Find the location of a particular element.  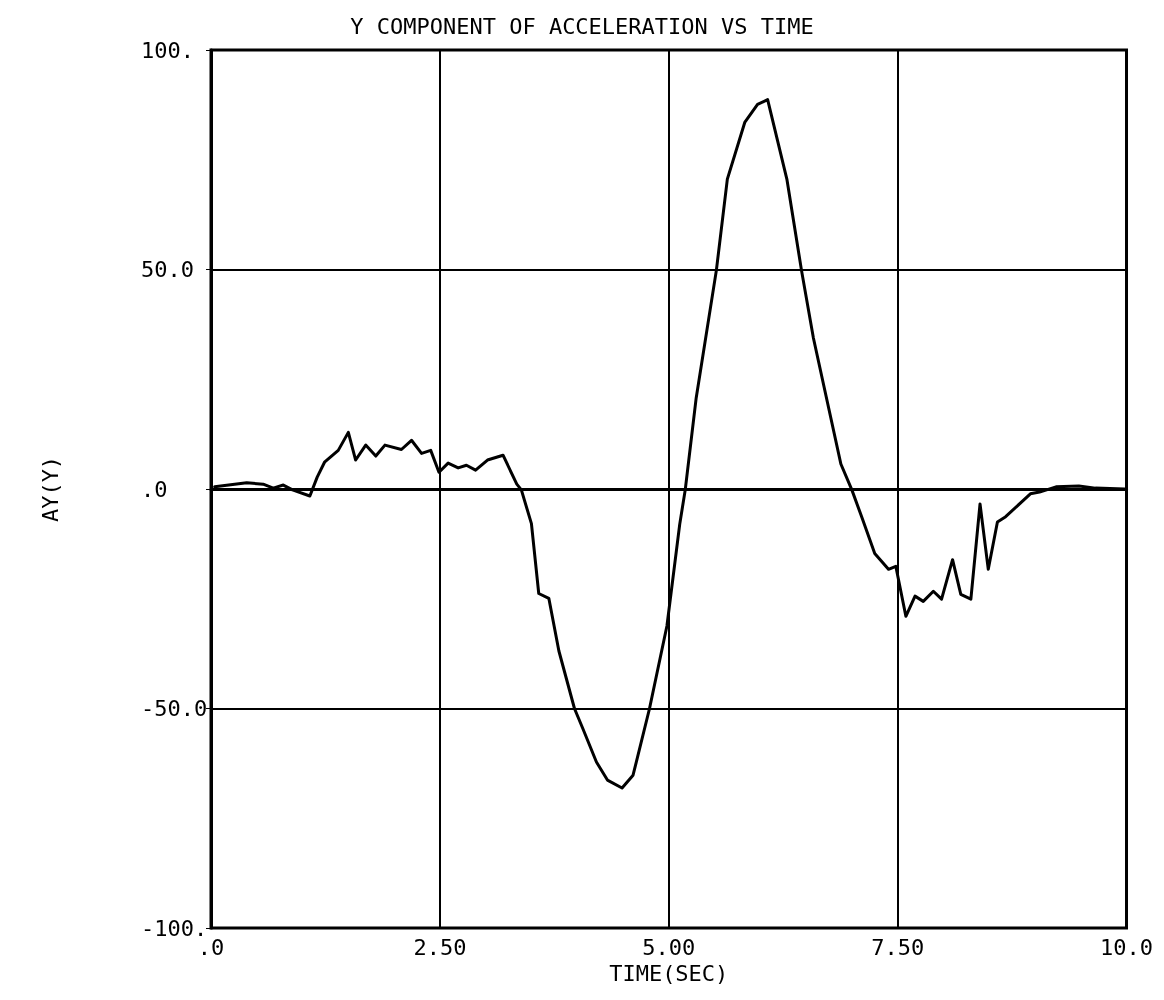

y-tick-label: .0 is located at coordinates (154, 489).